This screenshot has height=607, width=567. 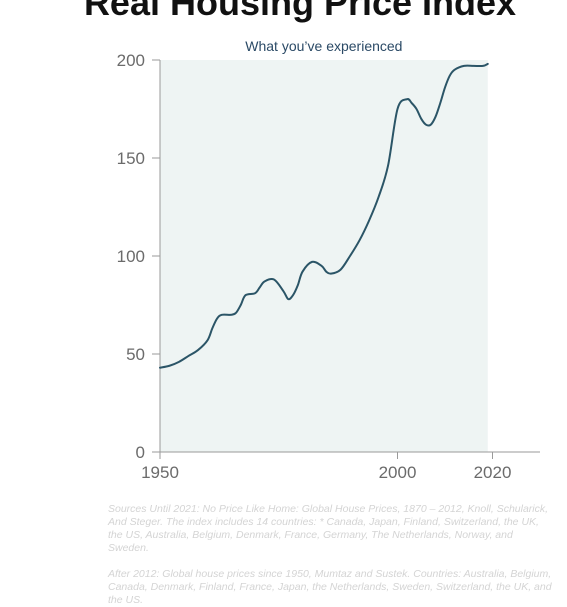 I want to click on x-tick-label: 2000, so click(x=398, y=472).